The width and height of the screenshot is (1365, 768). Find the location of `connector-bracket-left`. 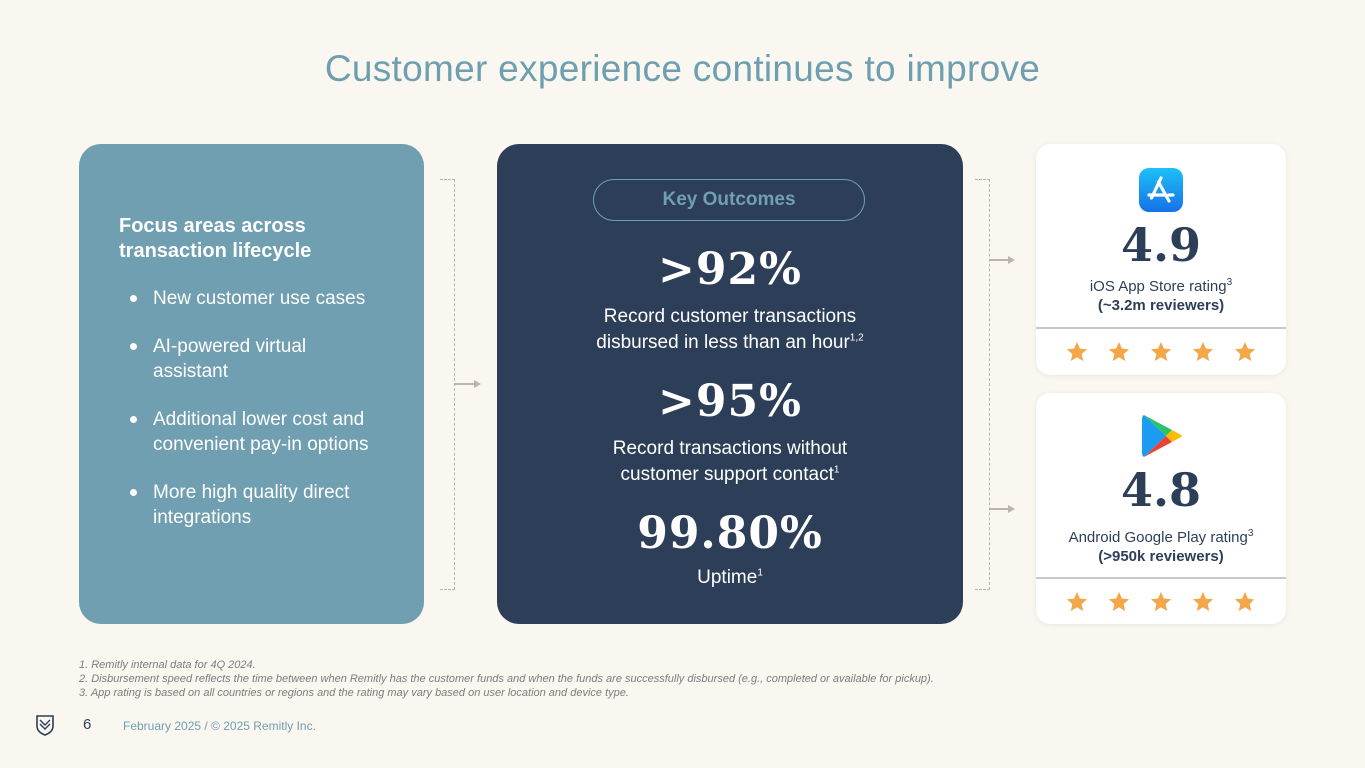

connector-bracket-left is located at coordinates (447, 384).